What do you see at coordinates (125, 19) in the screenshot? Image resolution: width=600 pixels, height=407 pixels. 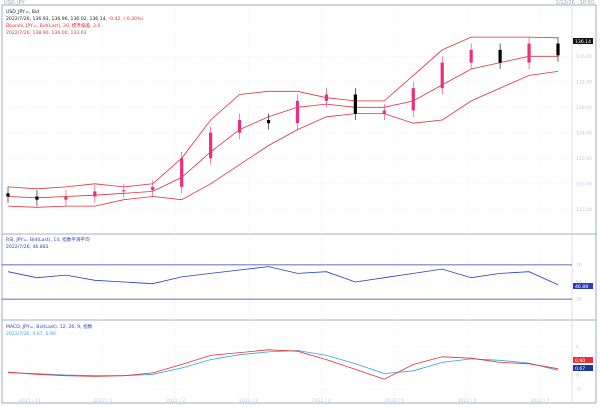 I see `price-legend-change: -0.42, (-0.30%)` at bounding box center [125, 19].